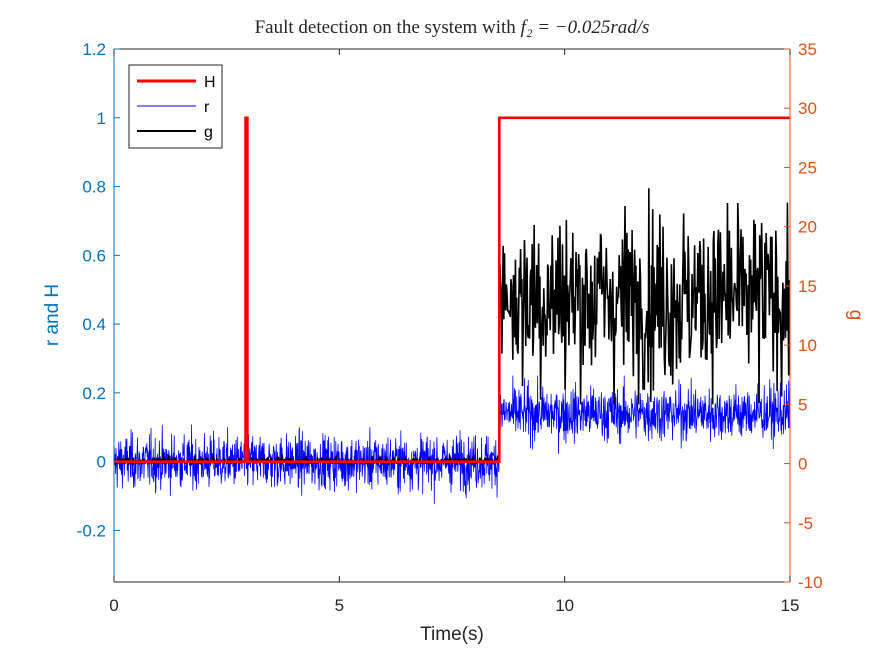 This screenshot has height=656, width=875. Describe the element at coordinates (810, 582) in the screenshot. I see `right-y-tick-label: -10` at that location.